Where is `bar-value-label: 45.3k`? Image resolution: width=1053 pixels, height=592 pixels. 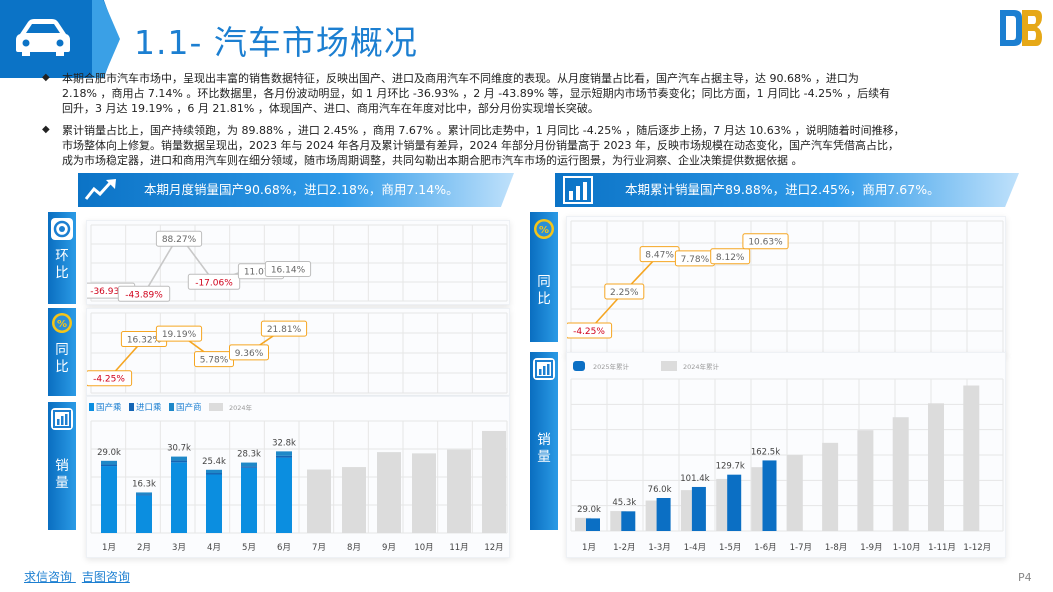 bar-value-label: 45.3k is located at coordinates (624, 503).